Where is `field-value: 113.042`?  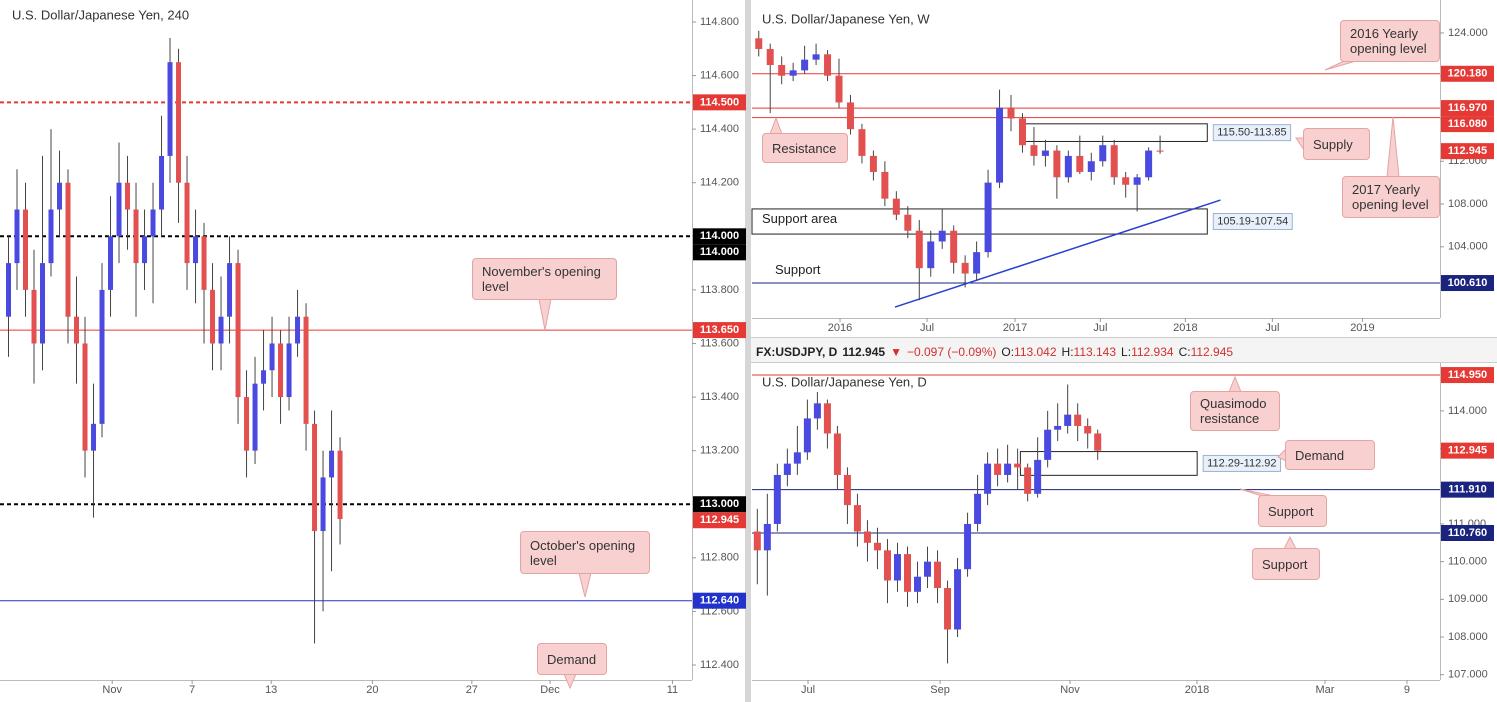 field-value: 113.042 is located at coordinates (1035, 352).